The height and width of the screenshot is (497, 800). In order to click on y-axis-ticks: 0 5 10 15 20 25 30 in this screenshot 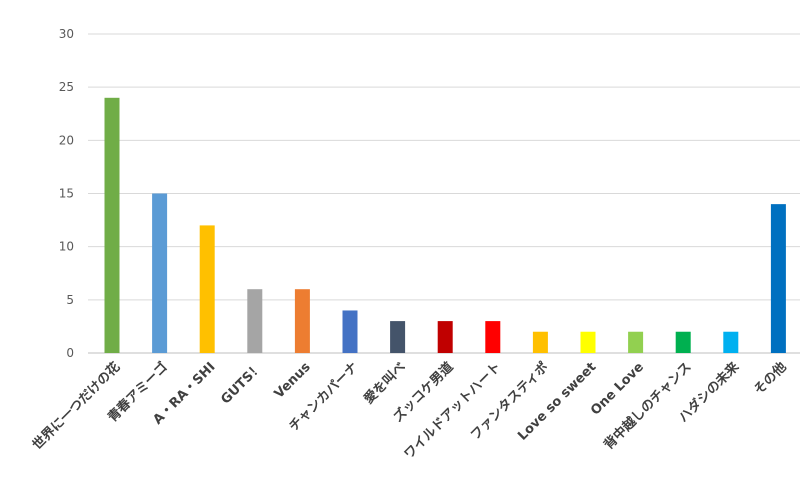, I will do `click(66, 193)`.